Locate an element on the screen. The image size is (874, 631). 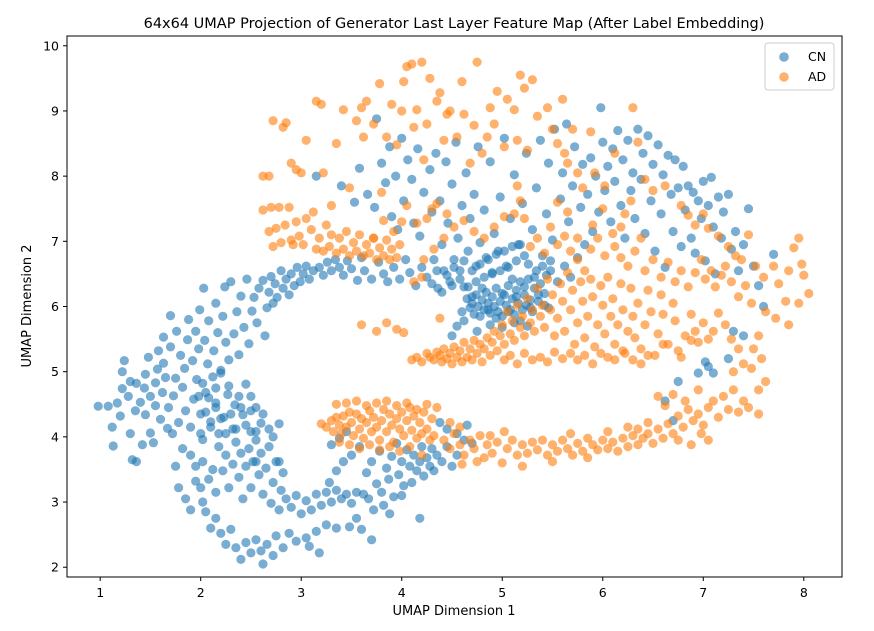
x-tick-label: 6 is located at coordinates (603, 592).